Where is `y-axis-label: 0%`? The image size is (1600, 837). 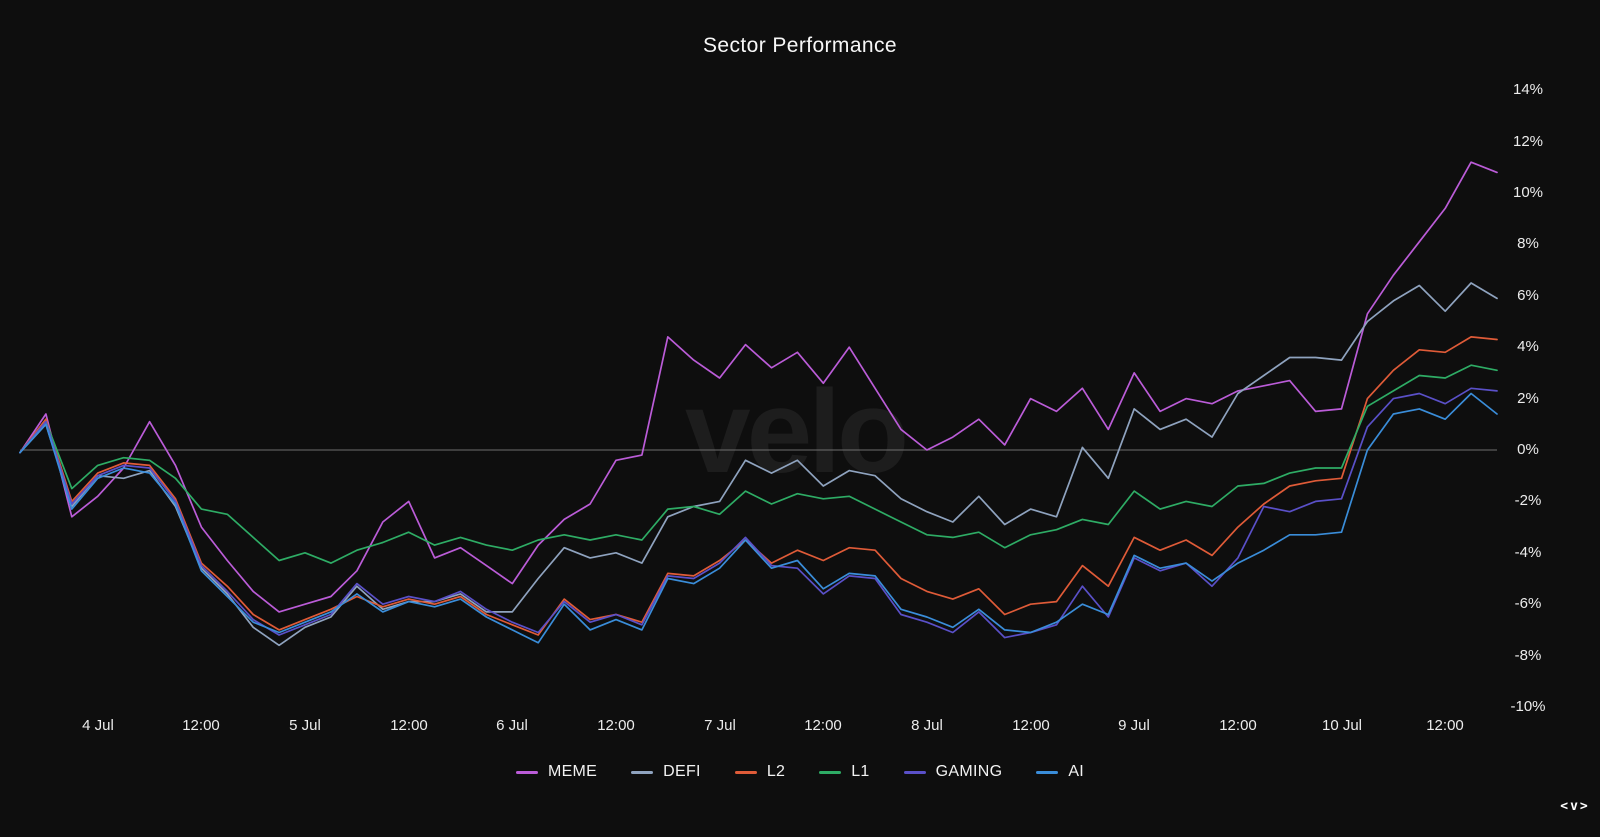 y-axis-label: 0% is located at coordinates (1528, 449).